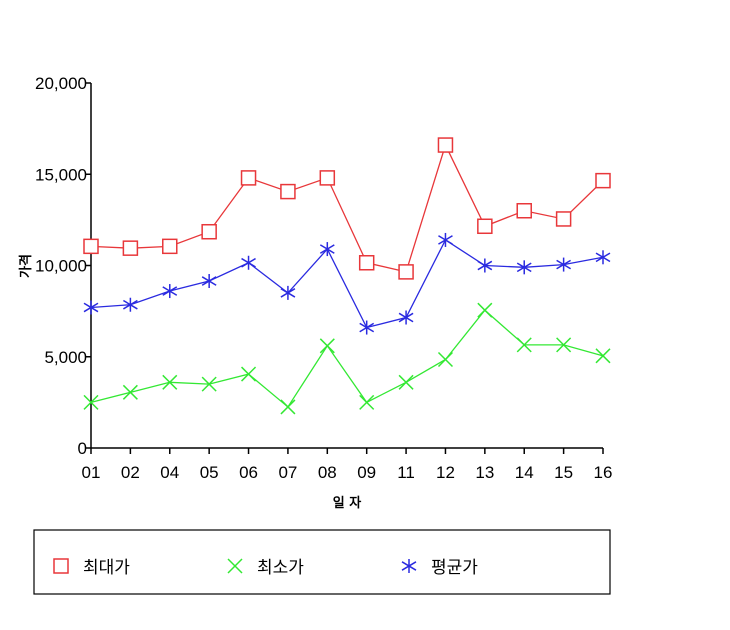 The width and height of the screenshot is (730, 630). What do you see at coordinates (454, 568) in the screenshot?
I see `legend-label: 평균가` at bounding box center [454, 568].